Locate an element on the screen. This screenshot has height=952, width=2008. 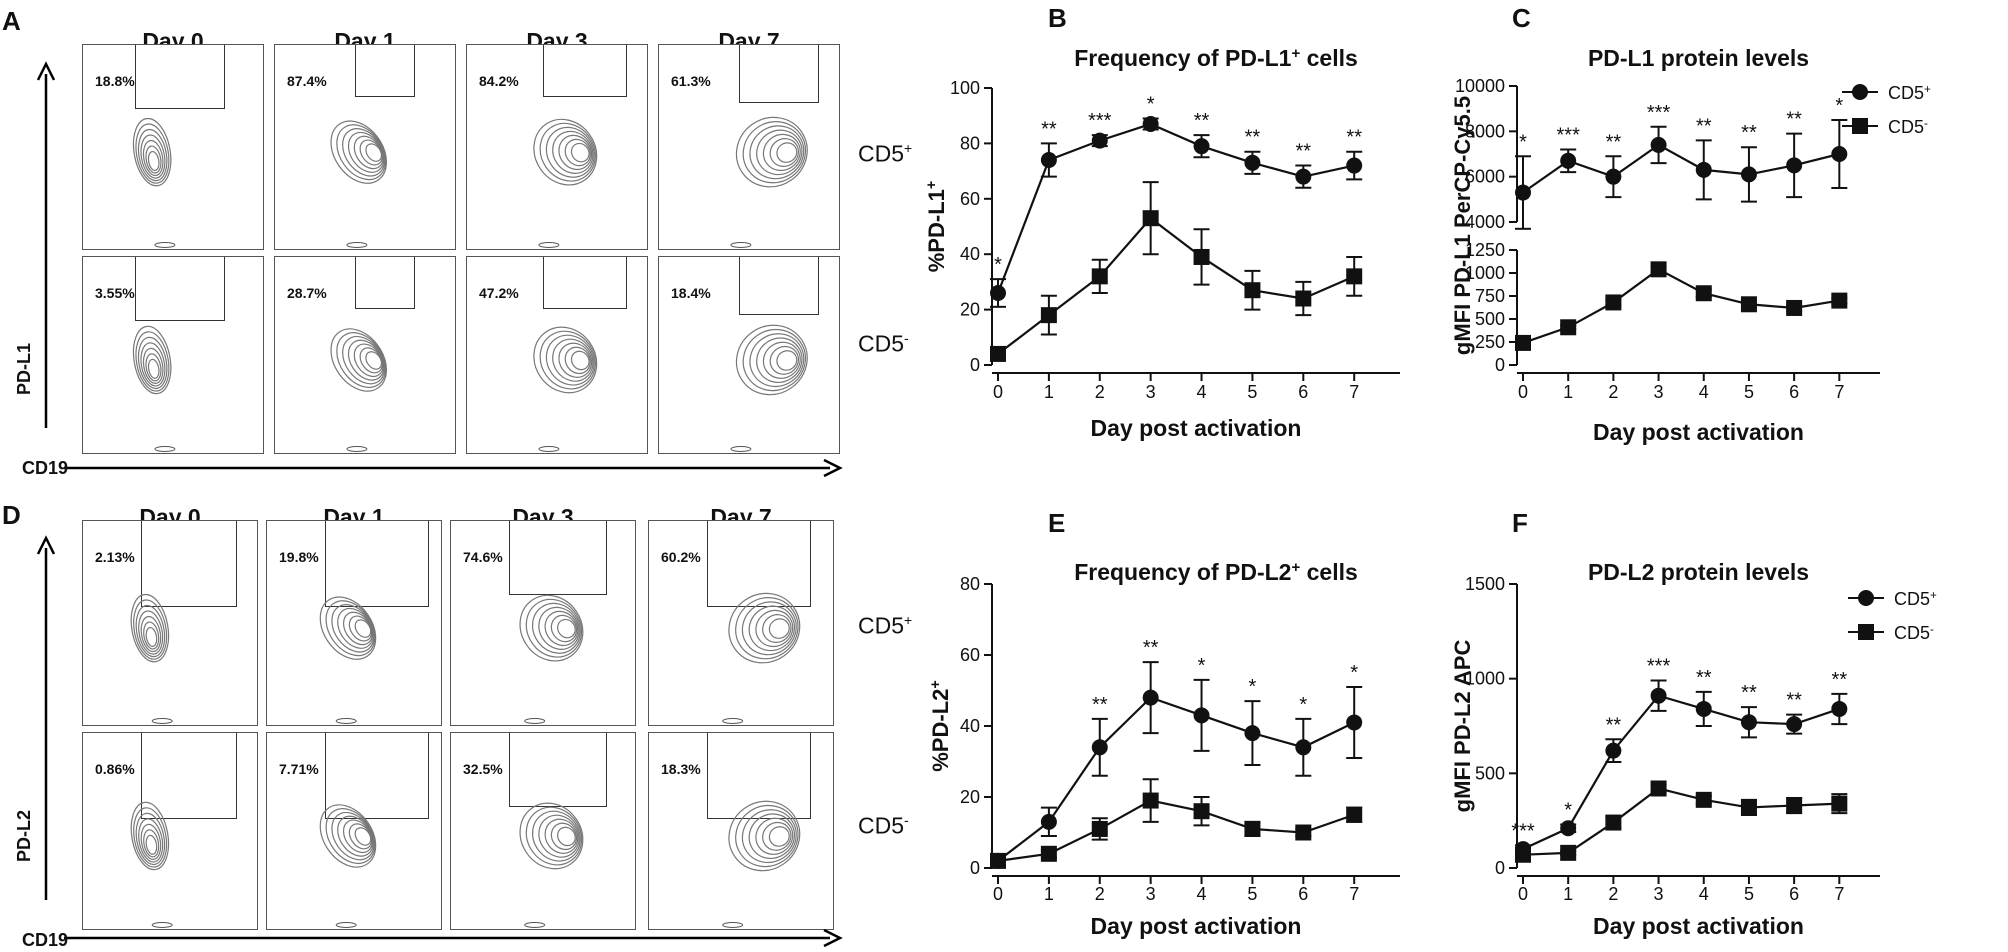
x-tick-label: 6 is located at coordinates (1794, 392).